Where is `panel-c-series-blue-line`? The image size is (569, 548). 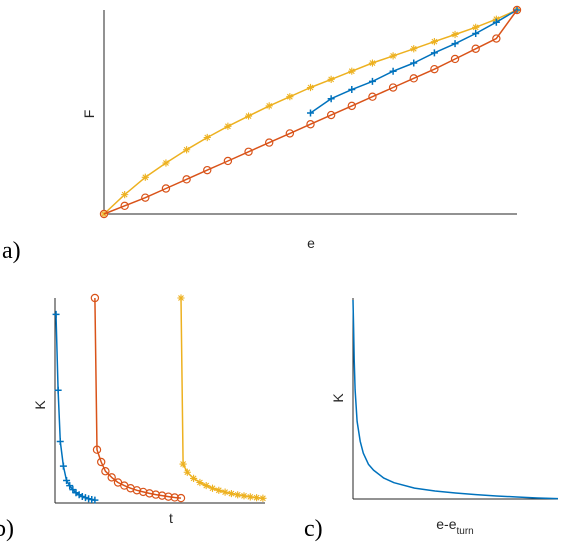 panel-c-series-blue-line is located at coordinates (455, 399).